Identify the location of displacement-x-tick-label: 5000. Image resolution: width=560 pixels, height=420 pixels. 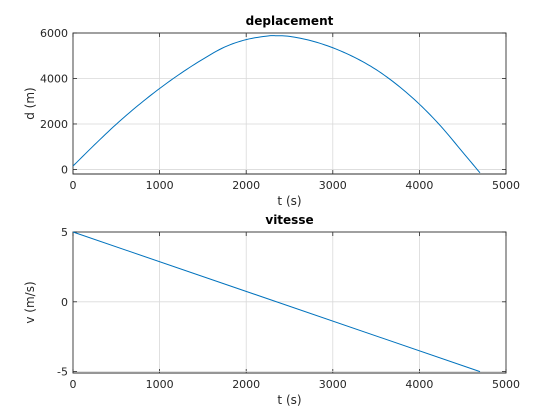
(506, 185).